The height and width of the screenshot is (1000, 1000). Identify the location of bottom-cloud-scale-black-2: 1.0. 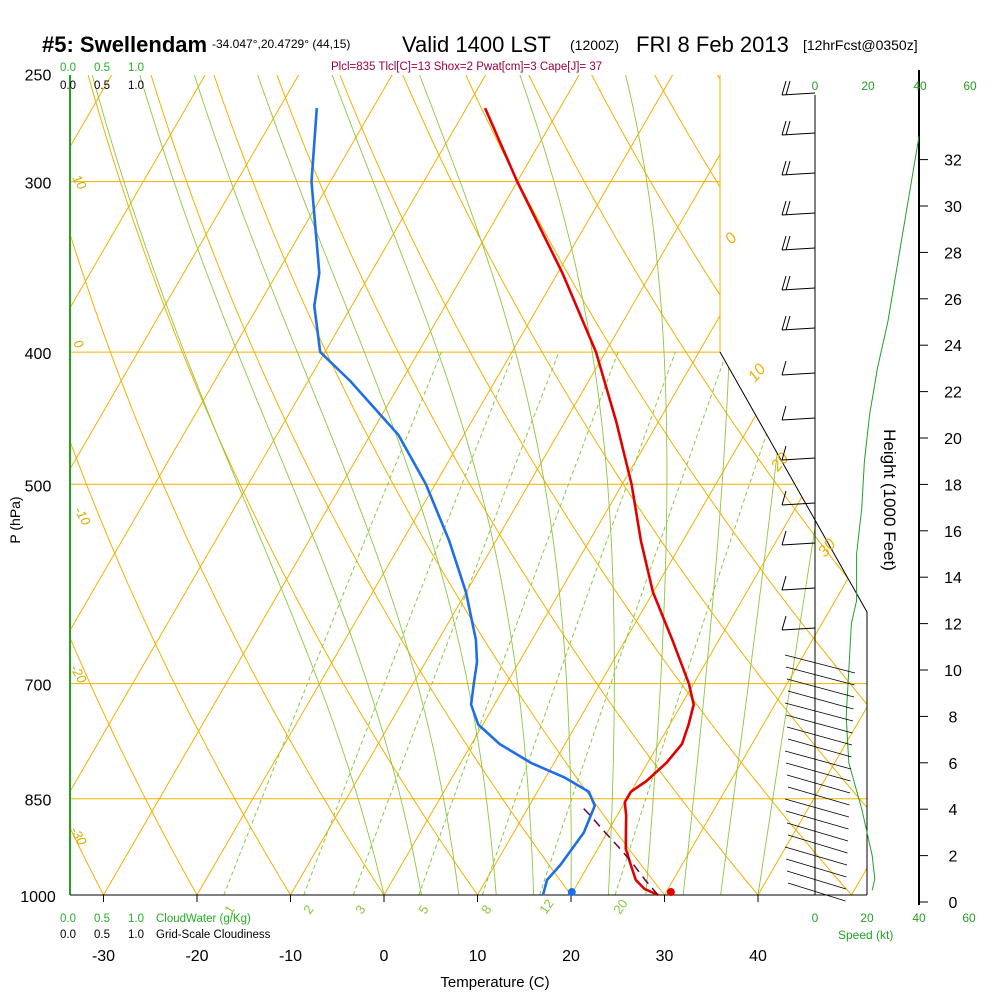
(136, 935).